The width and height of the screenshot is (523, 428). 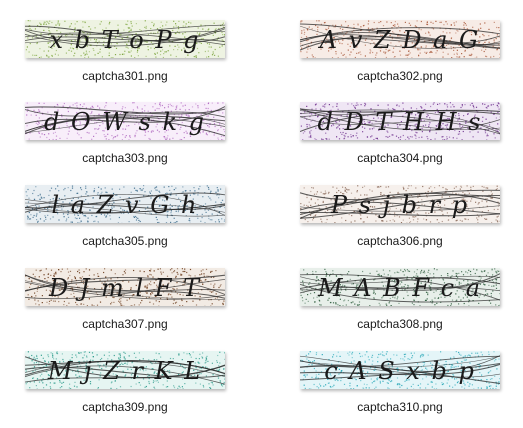 I want to click on file-name-label: captcha302.png, so click(x=400, y=76).